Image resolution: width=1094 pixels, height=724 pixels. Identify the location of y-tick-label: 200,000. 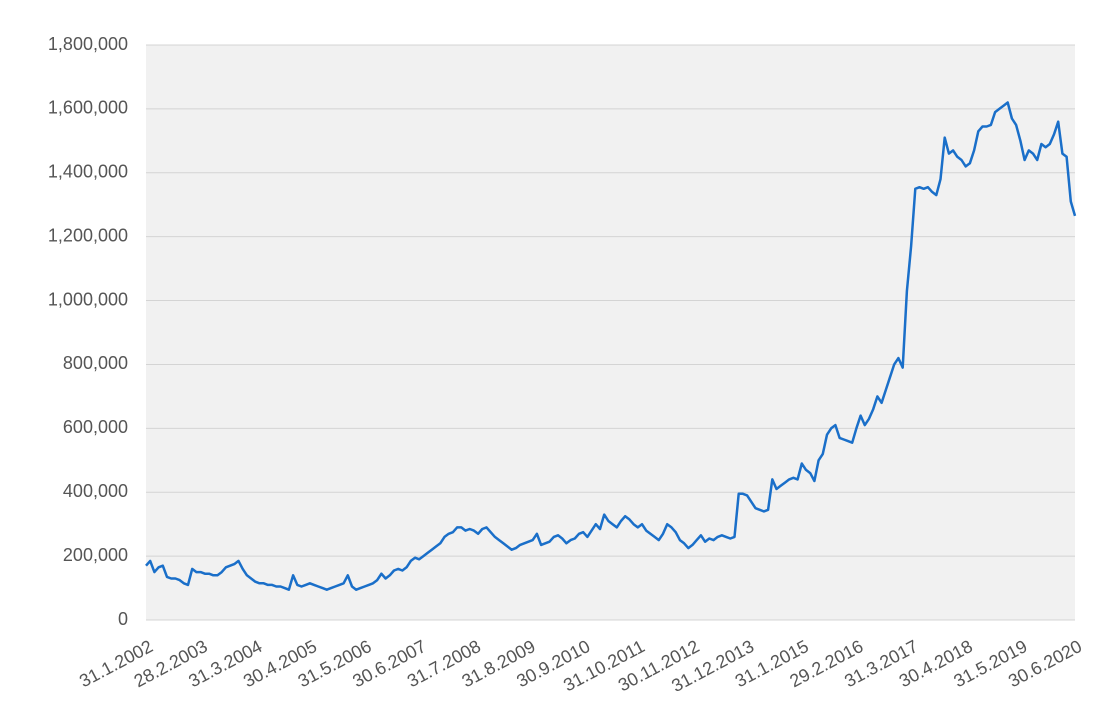
(95, 555).